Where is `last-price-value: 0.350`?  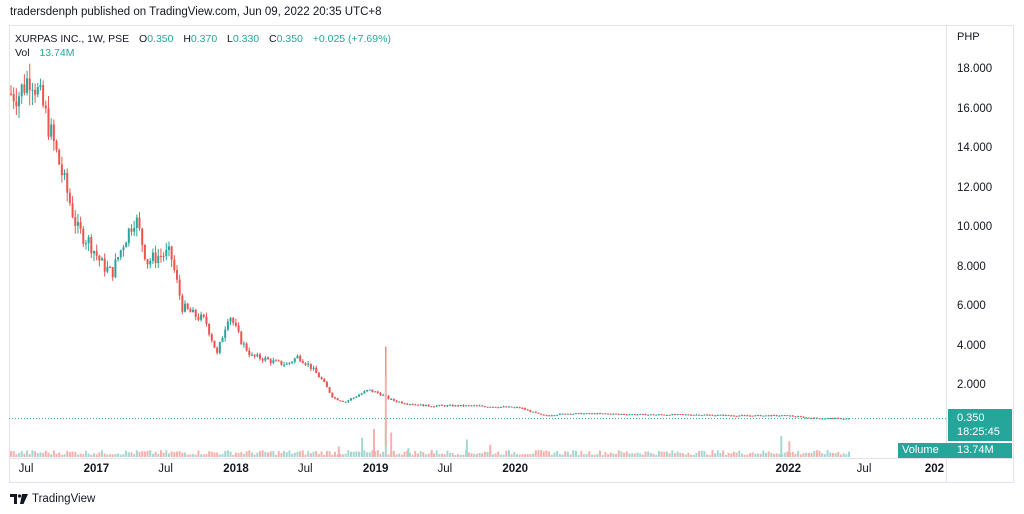 last-price-value: 0.350 is located at coordinates (971, 418).